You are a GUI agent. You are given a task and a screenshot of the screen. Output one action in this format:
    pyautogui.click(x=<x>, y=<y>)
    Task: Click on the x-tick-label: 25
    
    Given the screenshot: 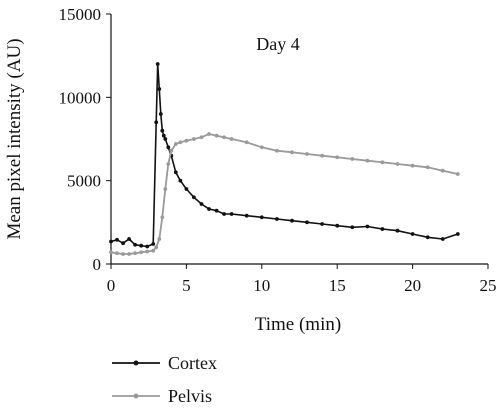 What is the action you would take?
    pyautogui.click(x=488, y=285)
    